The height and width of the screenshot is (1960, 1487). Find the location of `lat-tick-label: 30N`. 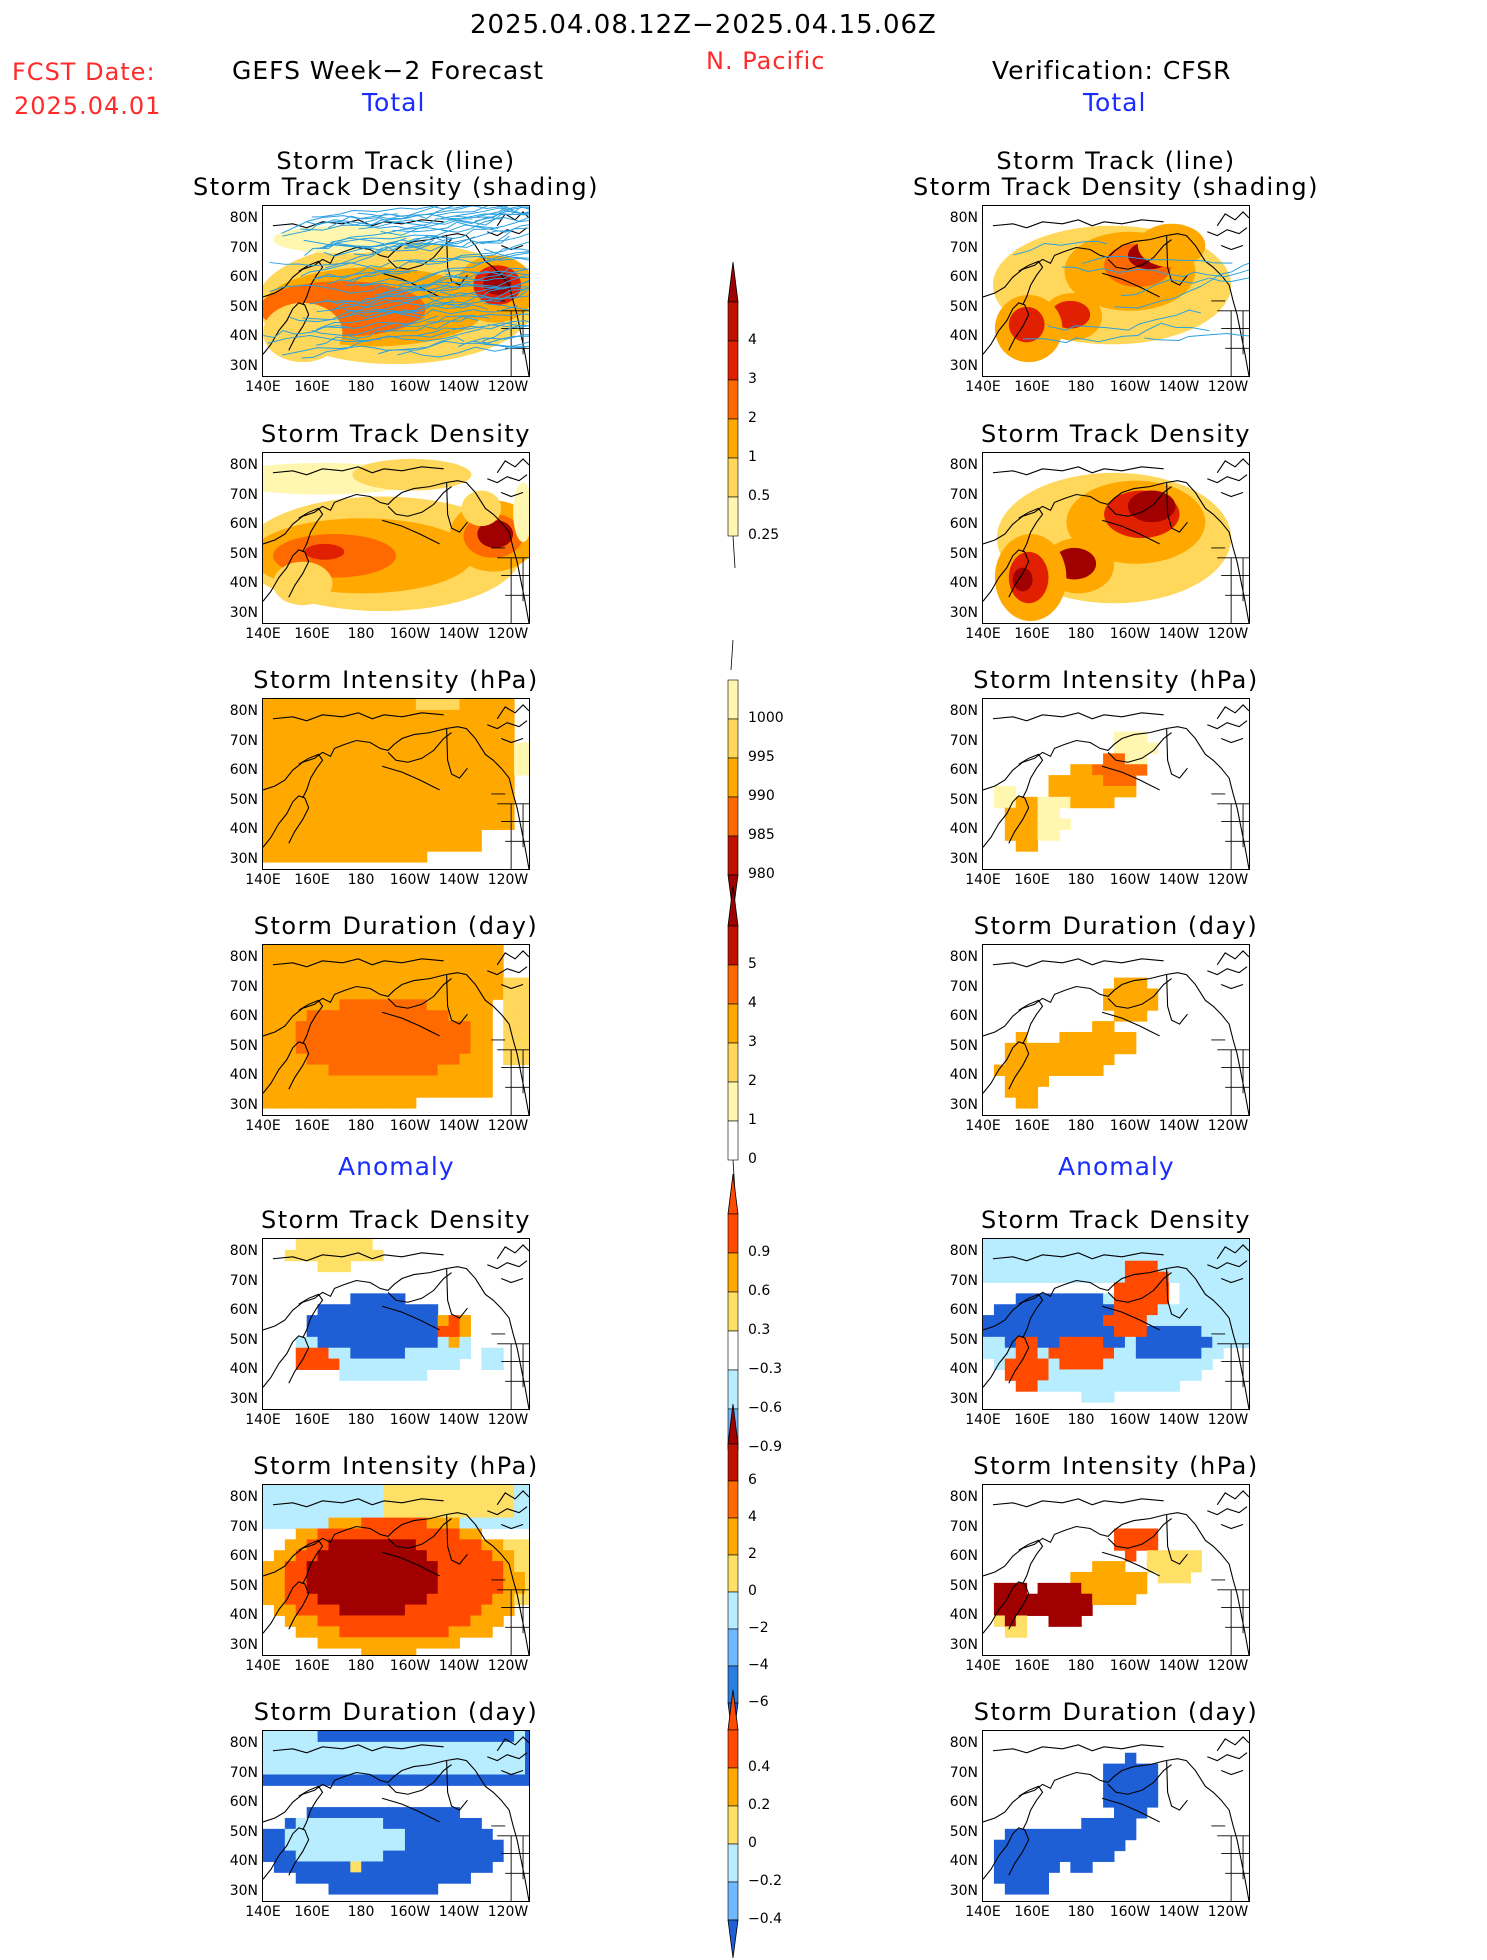

lat-tick-label: 30N is located at coordinates (243, 1398).